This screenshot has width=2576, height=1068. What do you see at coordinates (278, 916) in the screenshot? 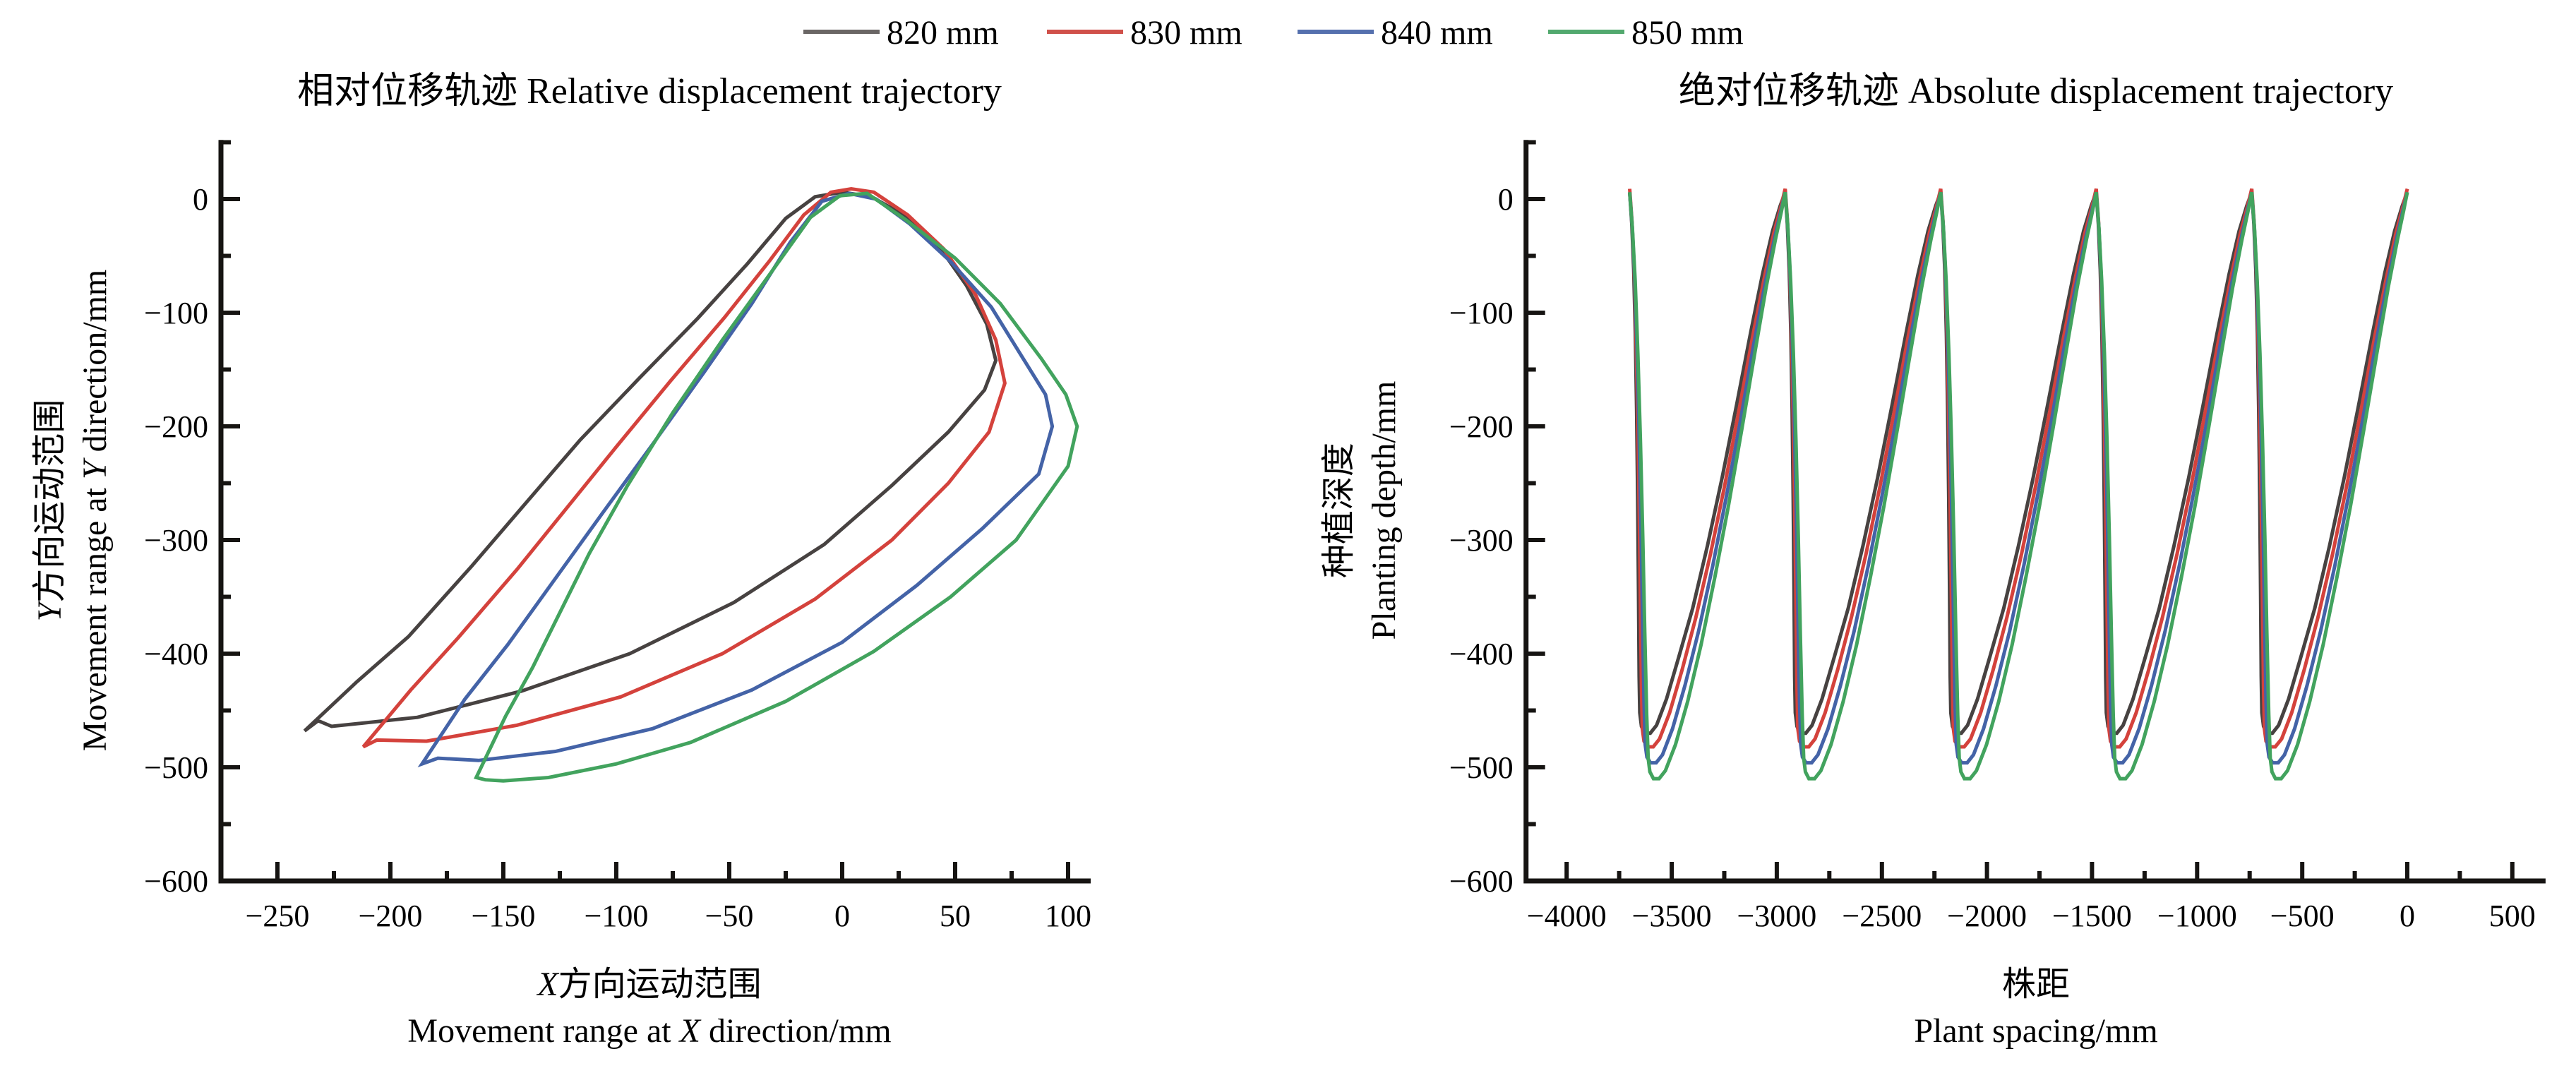
I see `x-tick-label: −250` at bounding box center [278, 916].